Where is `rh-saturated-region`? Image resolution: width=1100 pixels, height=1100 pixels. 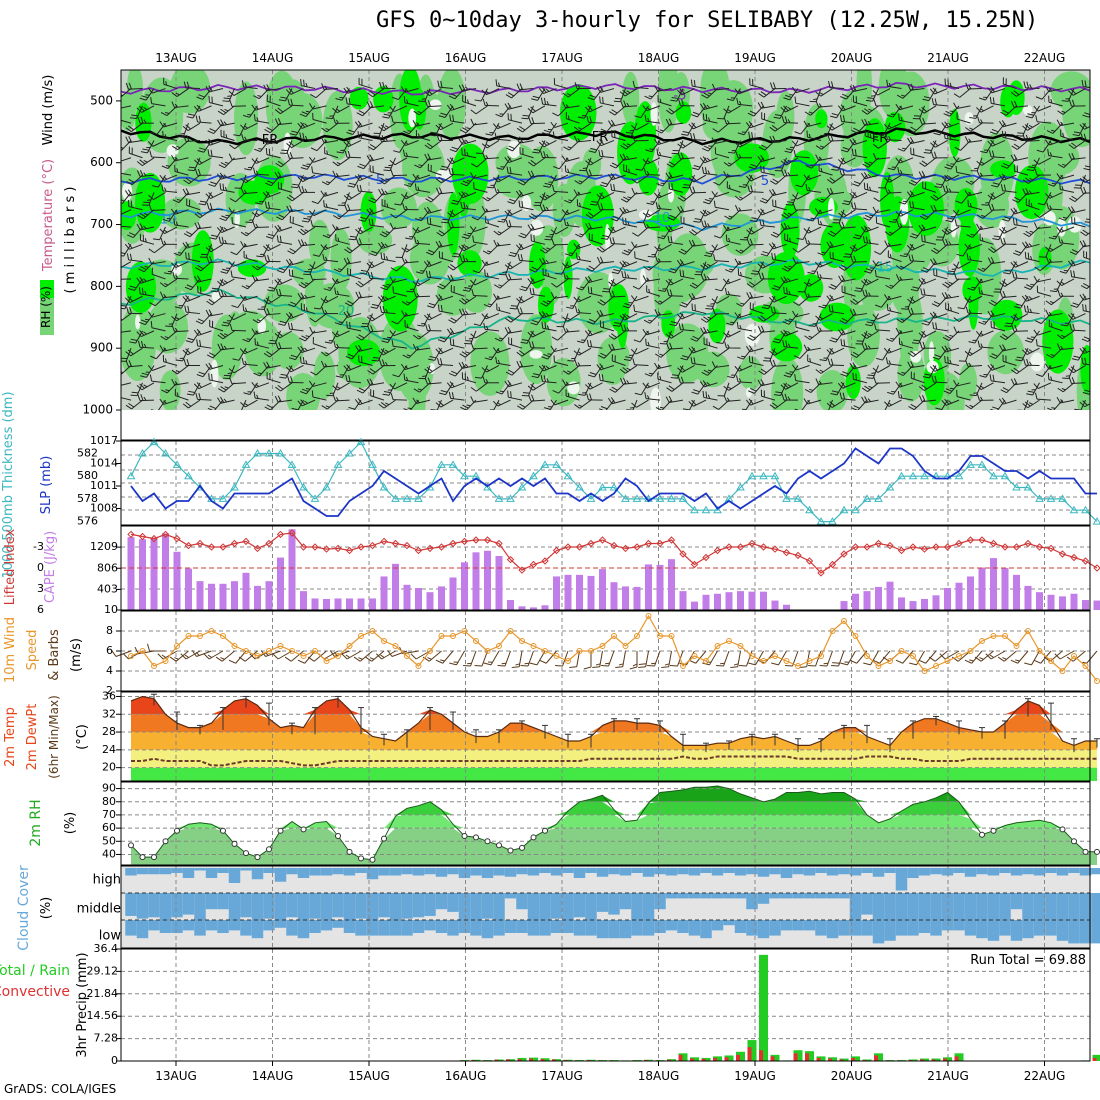 rh-saturated-region is located at coordinates (954, 133).